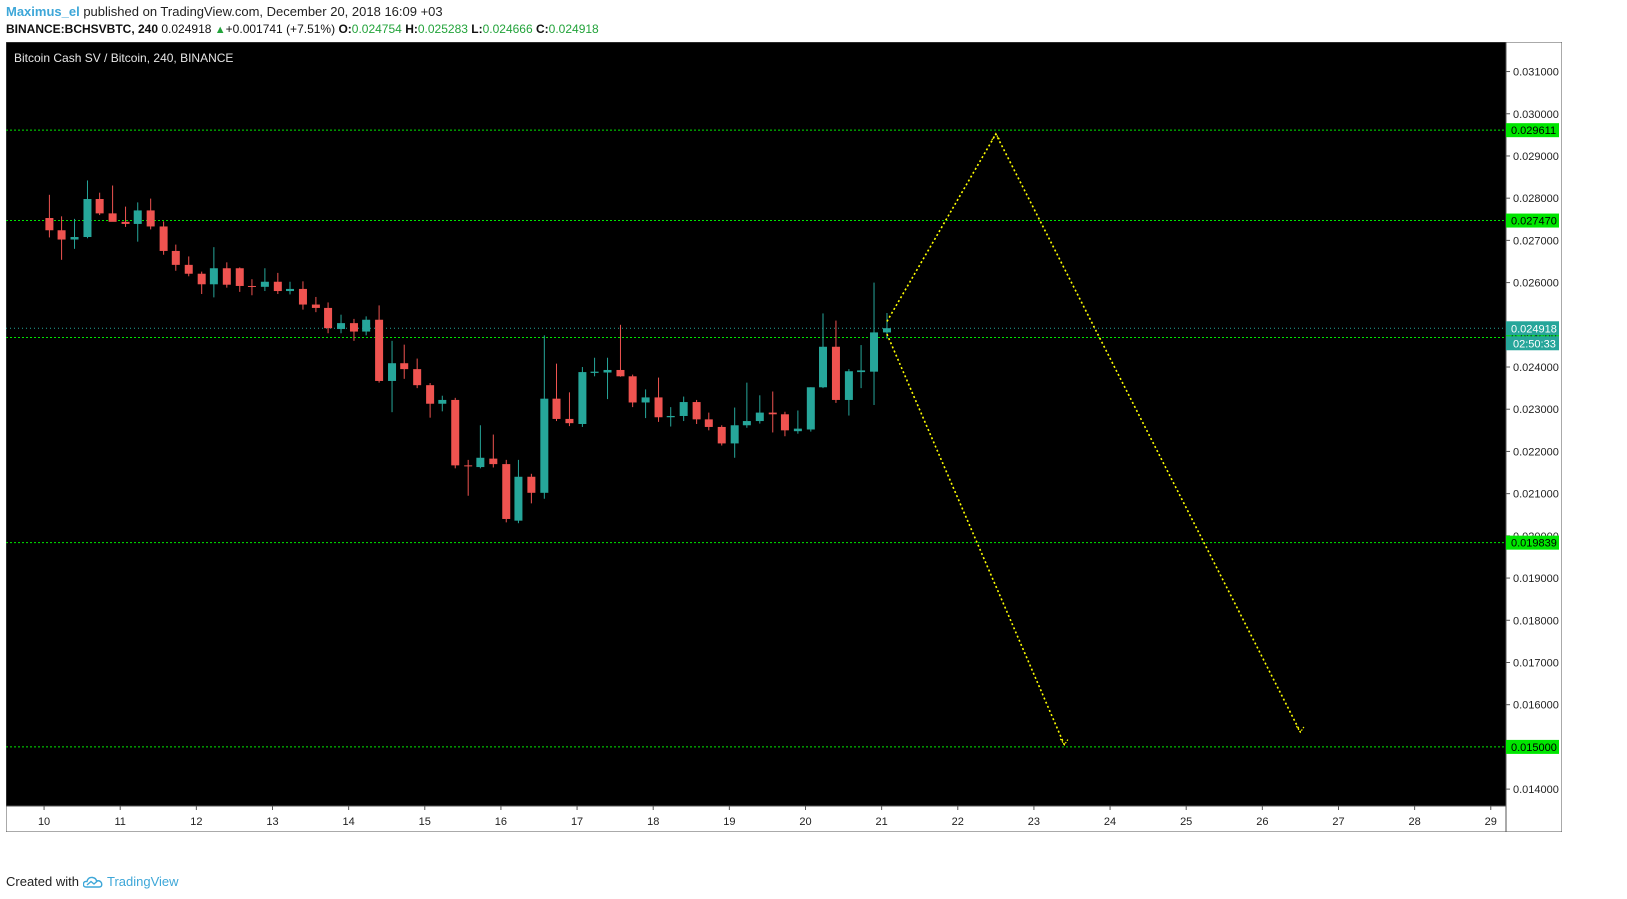 The height and width of the screenshot is (899, 1627). Describe the element at coordinates (577, 822) in the screenshot. I see `x-tick-label: 17` at that location.